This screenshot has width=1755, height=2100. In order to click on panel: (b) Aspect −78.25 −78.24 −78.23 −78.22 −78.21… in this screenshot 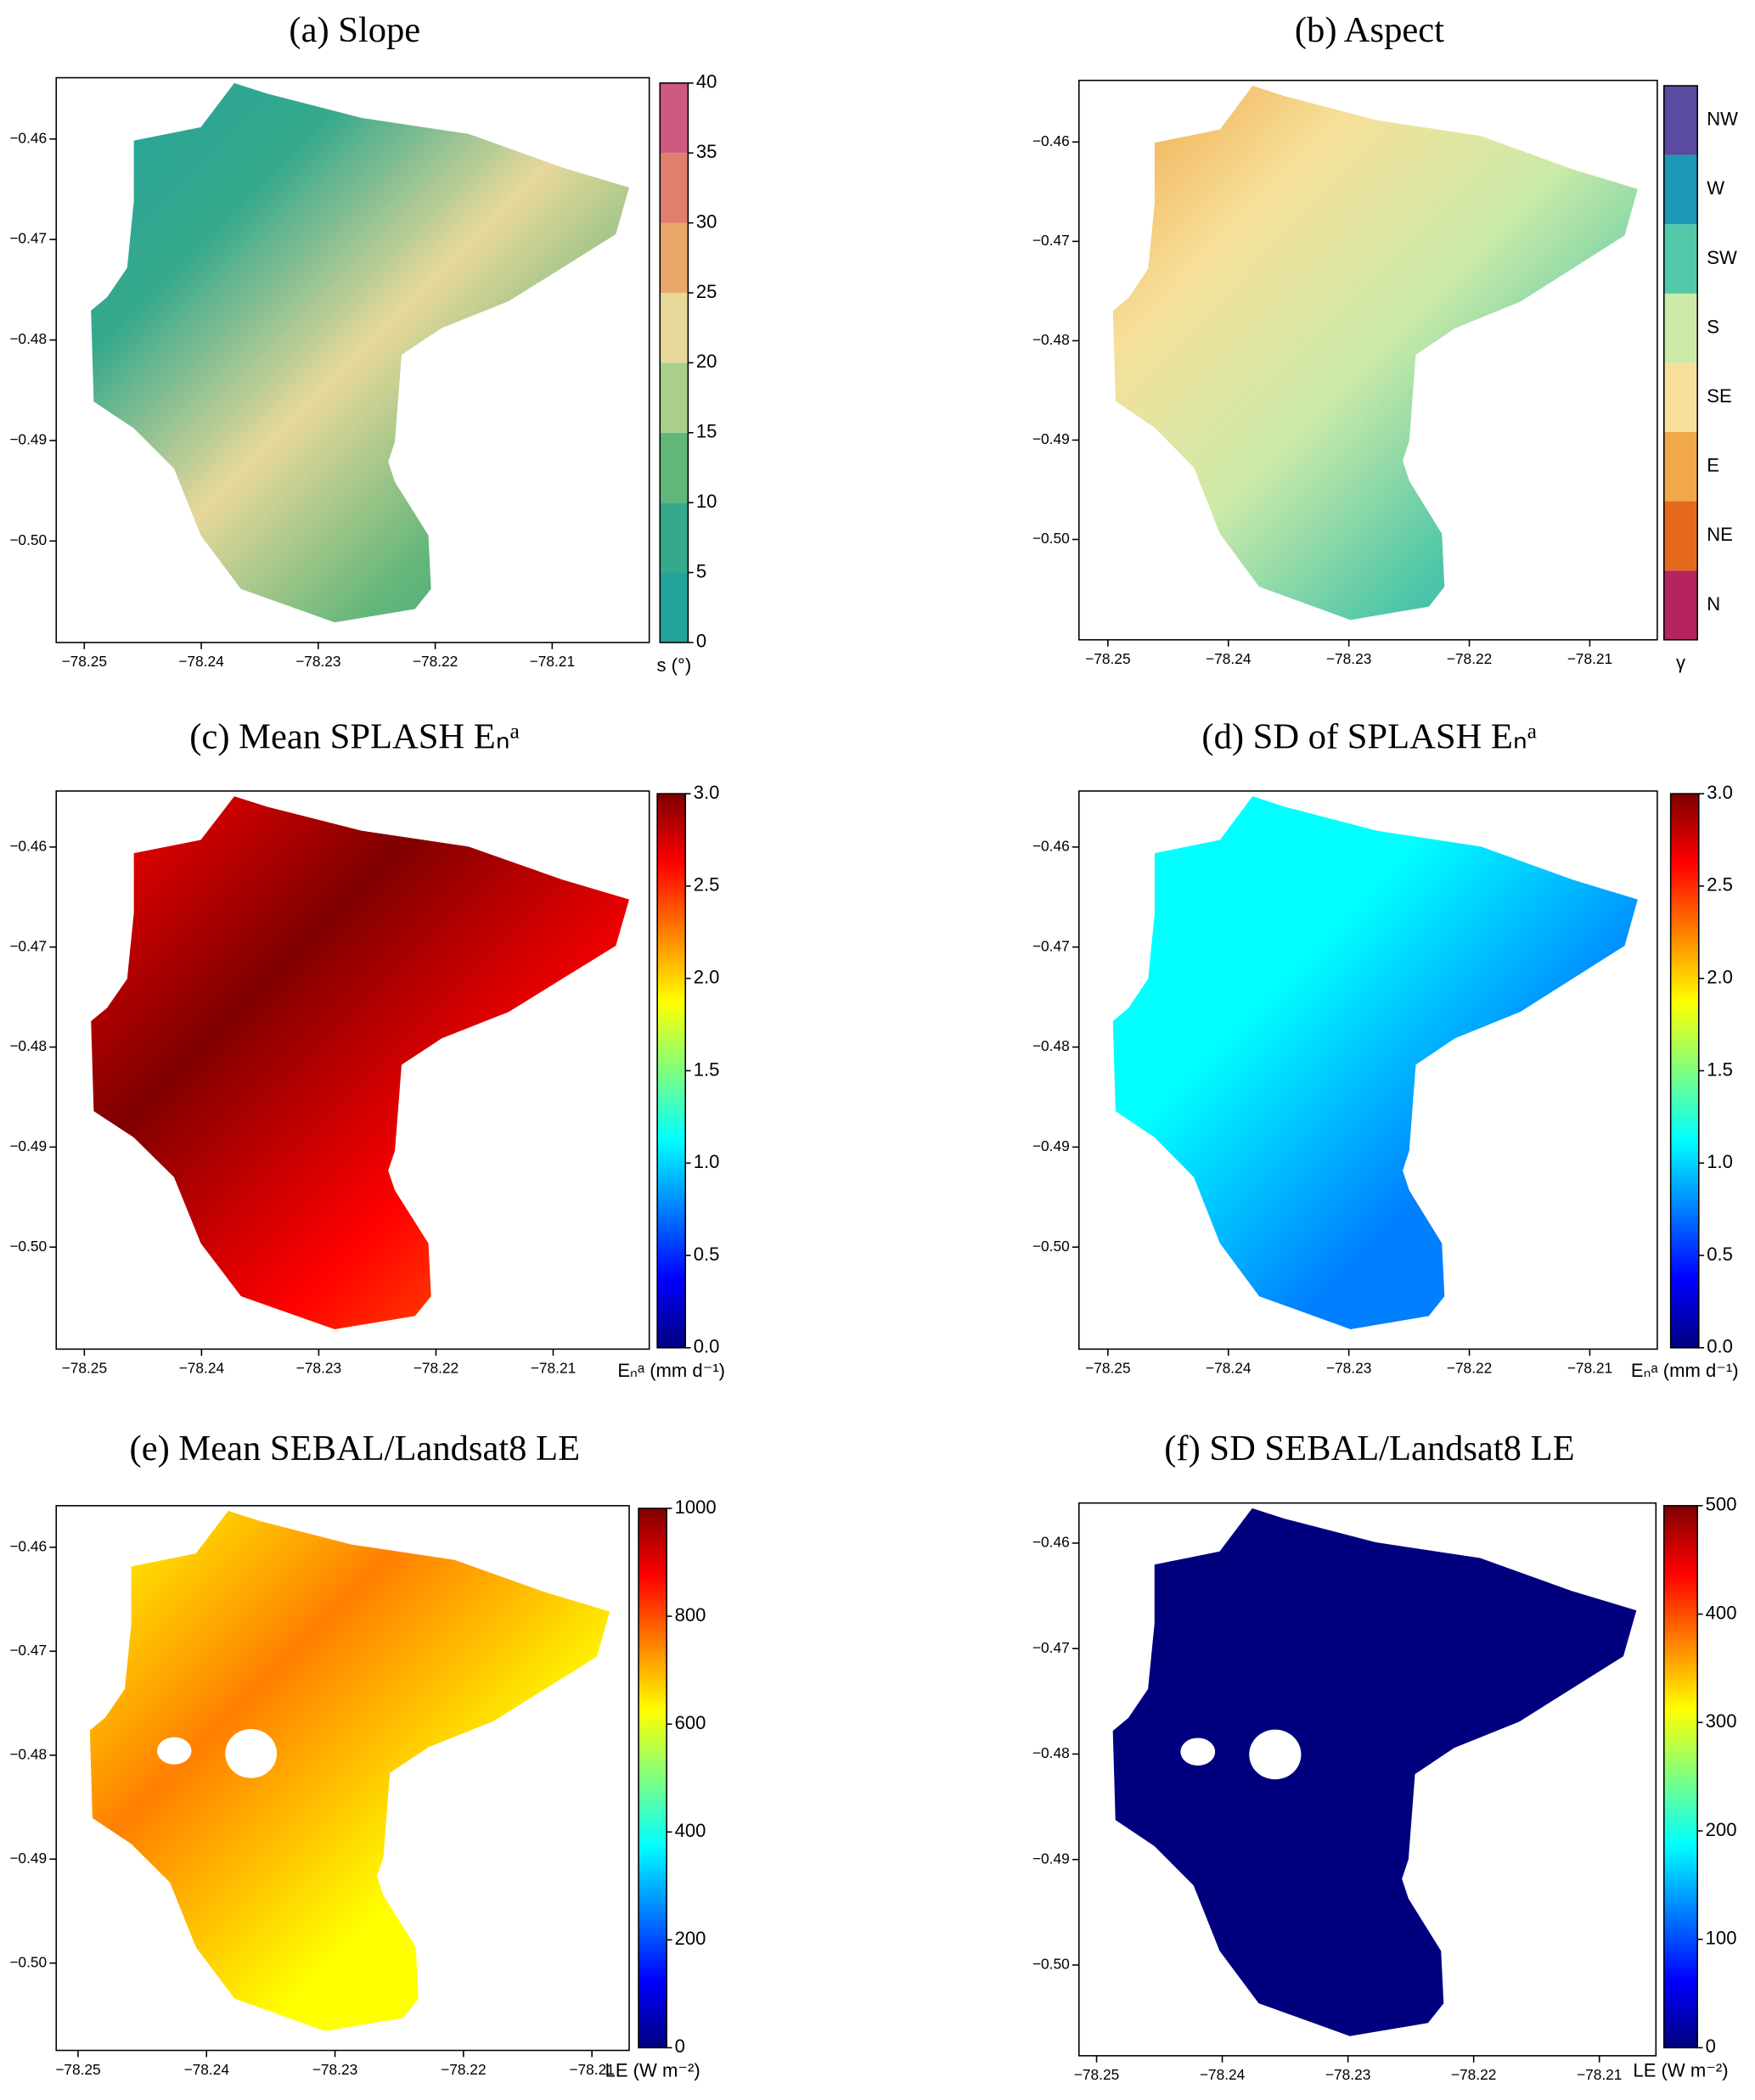, I will do `click(1385, 341)`.